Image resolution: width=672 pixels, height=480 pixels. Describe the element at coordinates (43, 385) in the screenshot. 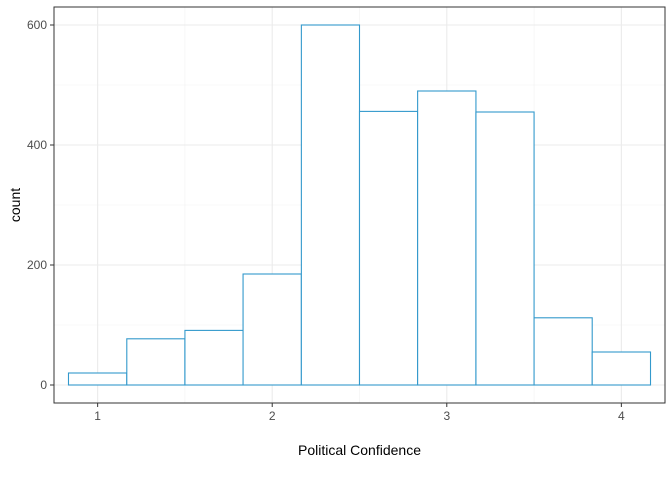

I see `y-tick-label: 0` at that location.